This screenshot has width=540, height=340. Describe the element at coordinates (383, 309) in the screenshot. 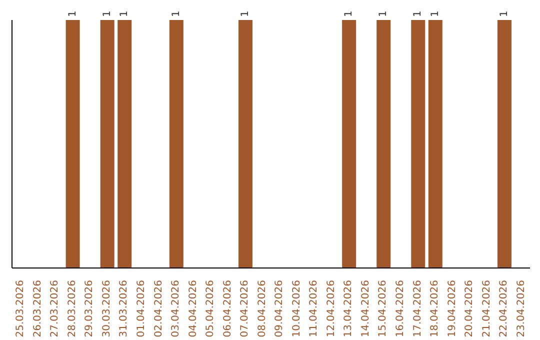

I see `x-tick-label: 15.04.2026` at that location.